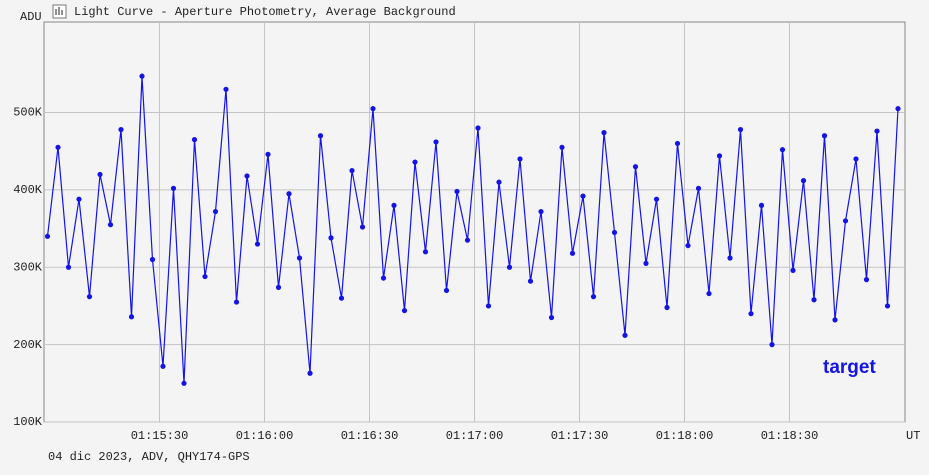 The width and height of the screenshot is (929, 475). Describe the element at coordinates (160, 436) in the screenshot. I see `x-tick-label: 01:15:30` at that location.